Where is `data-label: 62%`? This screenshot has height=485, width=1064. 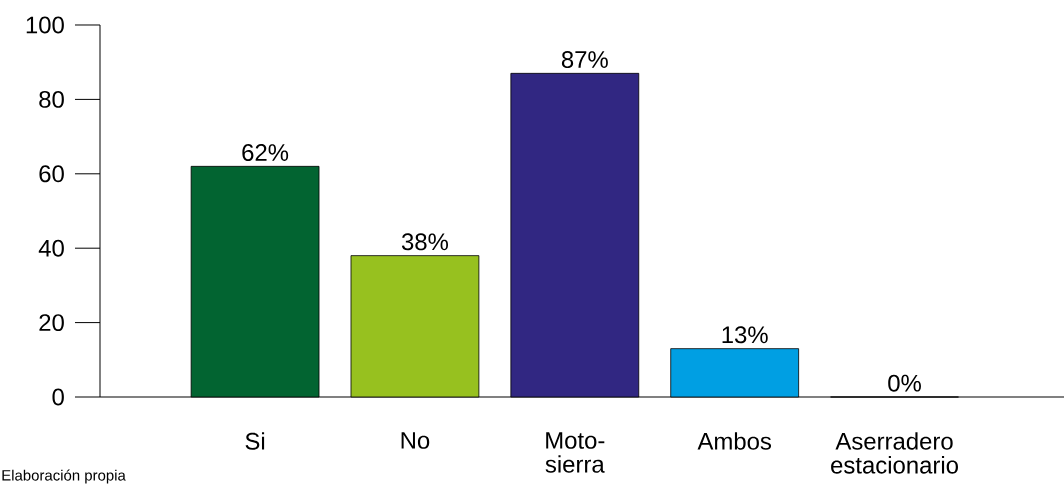 data-label: 62% is located at coordinates (265, 152).